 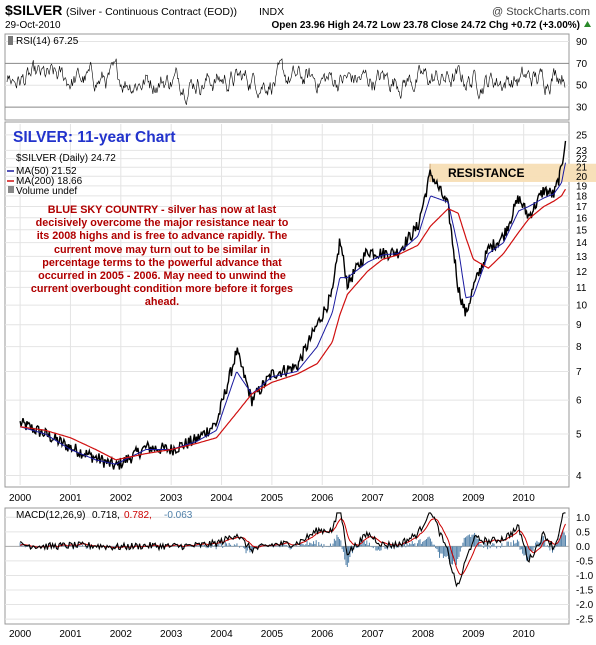 What do you see at coordinates (178, 515) in the screenshot?
I see `macd-hist-value: -0.063` at bounding box center [178, 515].